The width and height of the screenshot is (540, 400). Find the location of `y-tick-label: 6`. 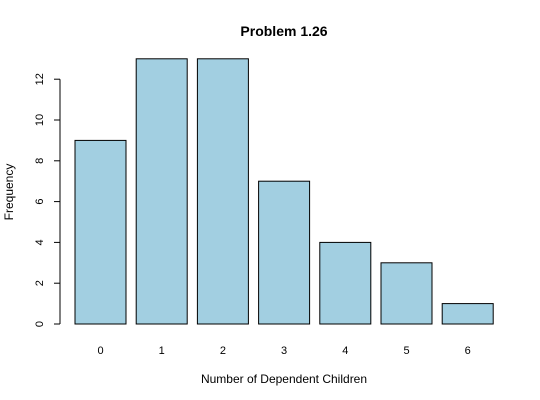

y-tick-label: 6 is located at coordinates (40, 202).